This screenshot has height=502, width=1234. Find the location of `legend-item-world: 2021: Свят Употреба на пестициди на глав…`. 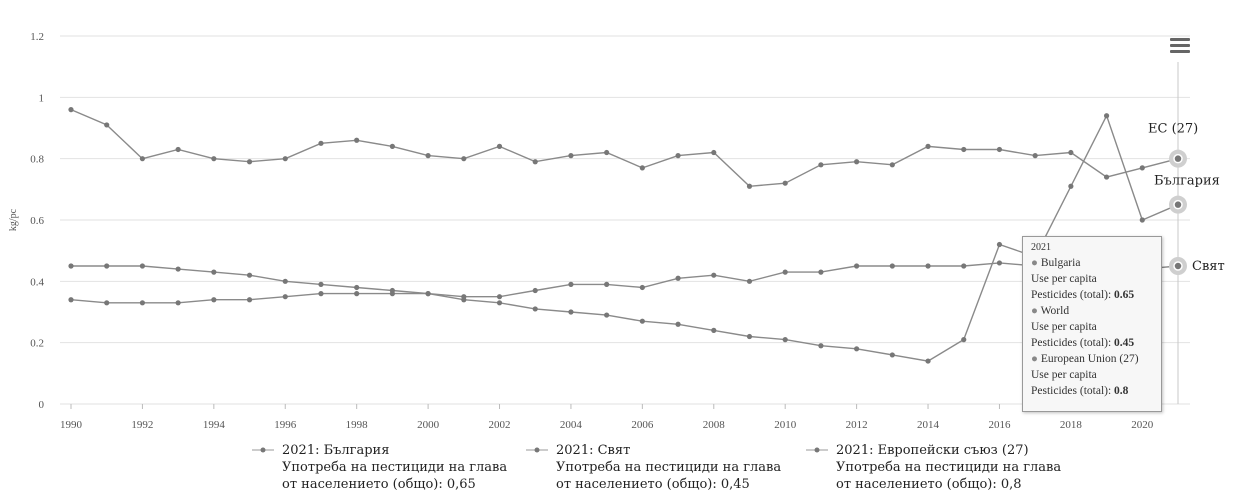

legend-item-world: 2021: Свят Употреба на пестициди на глав… is located at coordinates (653, 467).